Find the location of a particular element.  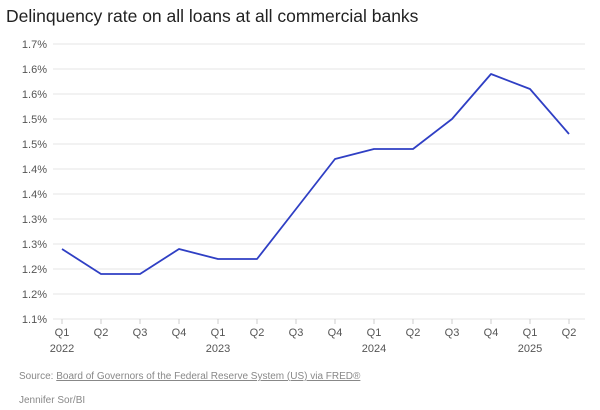

credit: Jennifer Sor/BI is located at coordinates (52, 400).